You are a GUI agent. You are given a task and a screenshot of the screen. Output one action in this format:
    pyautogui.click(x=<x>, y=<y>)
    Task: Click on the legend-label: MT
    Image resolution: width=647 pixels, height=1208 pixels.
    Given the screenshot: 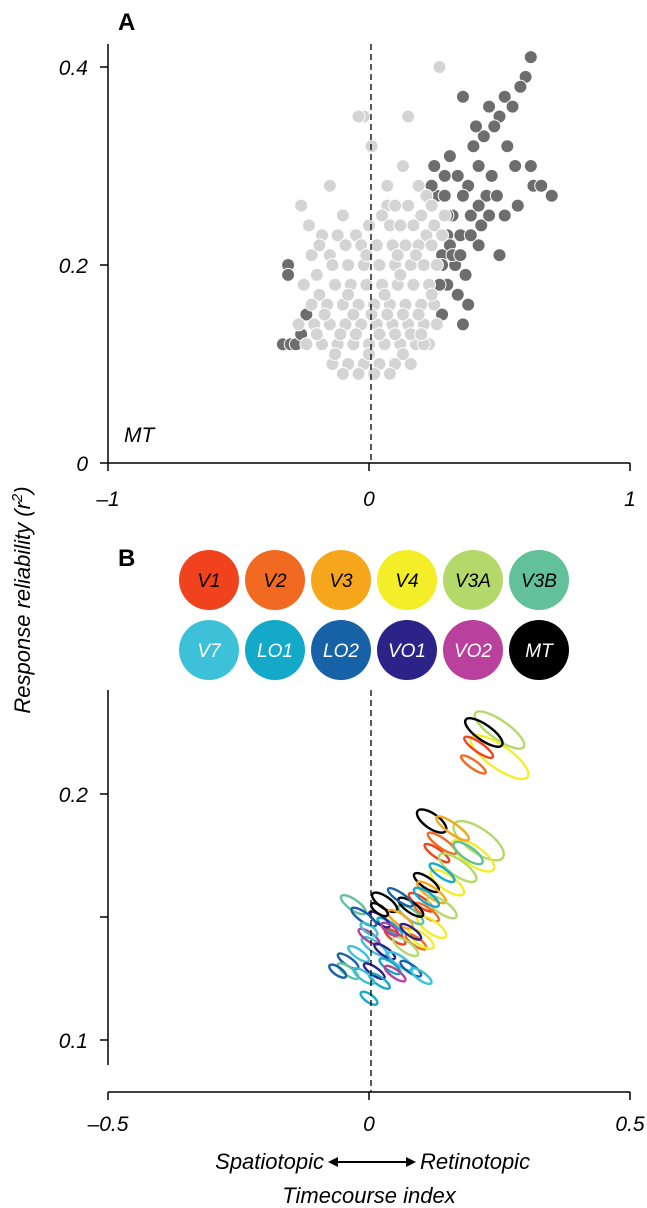 What is the action you would take?
    pyautogui.click(x=539, y=651)
    